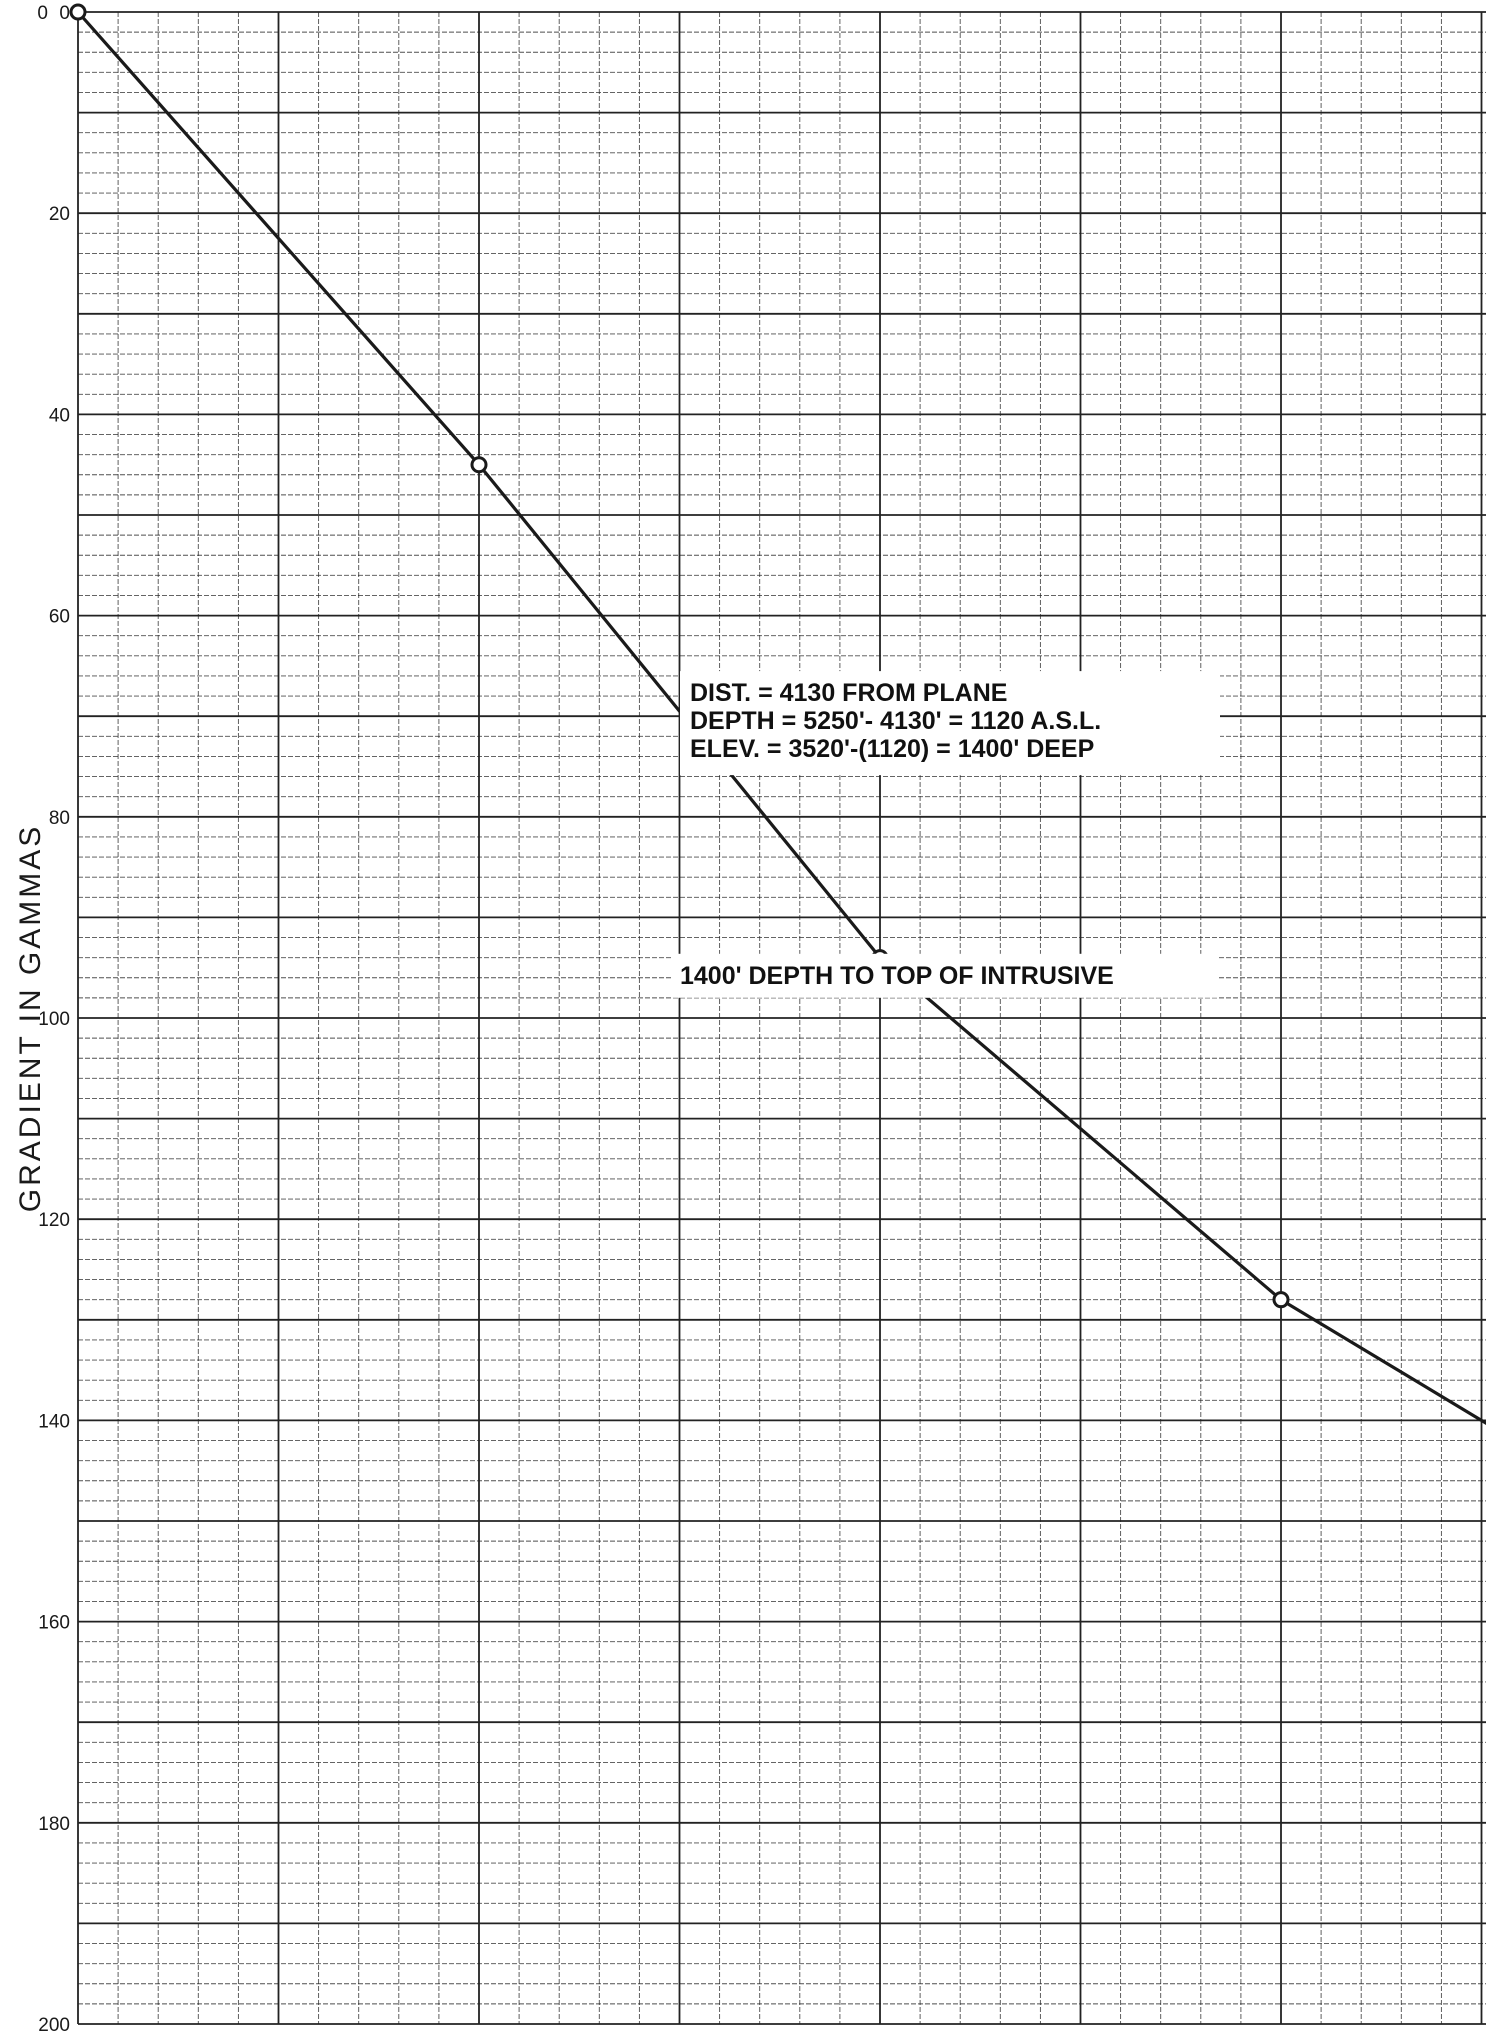 This screenshot has height=2031, width=1486. What do you see at coordinates (54, 2023) in the screenshot?
I see `y-tick-label: 200` at bounding box center [54, 2023].